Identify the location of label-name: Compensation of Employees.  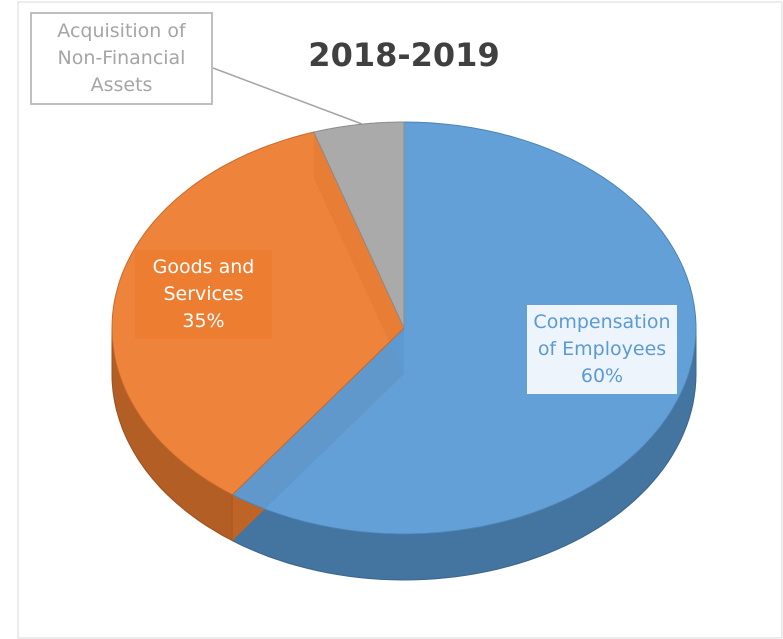
(602, 335).